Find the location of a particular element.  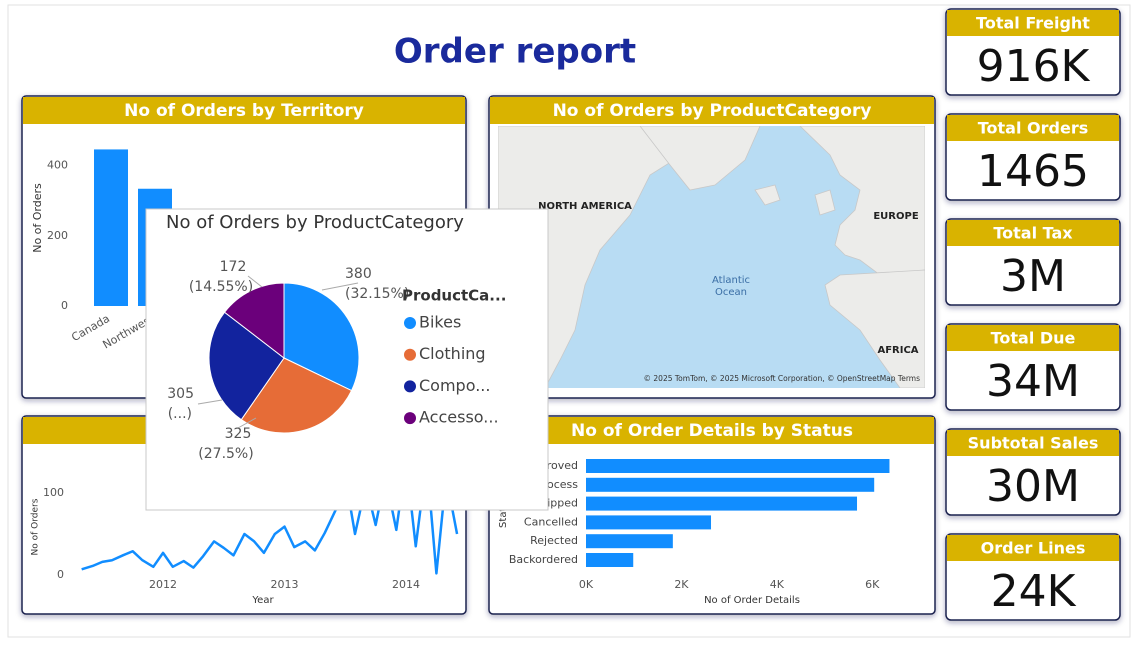

map-label: Atlantic Ocean is located at coordinates (731, 286).